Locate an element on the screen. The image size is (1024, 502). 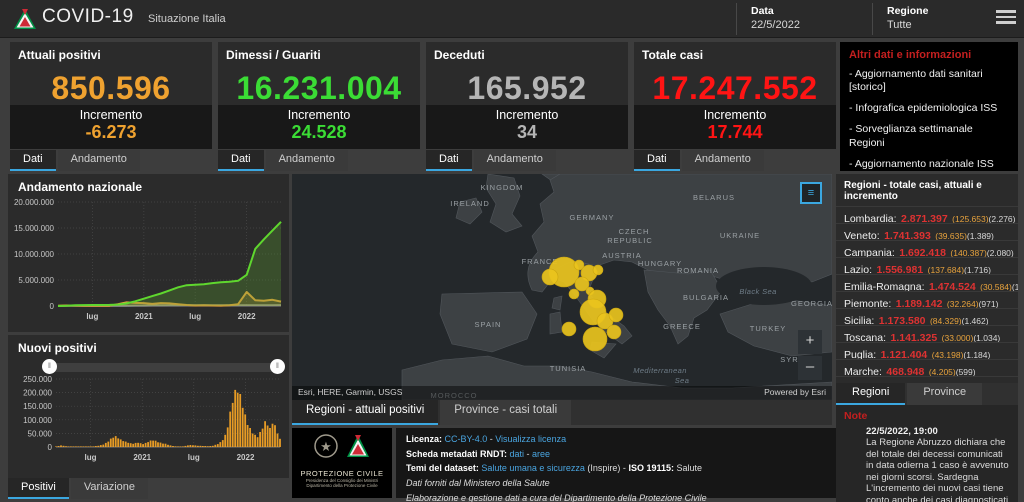
stat-panel-deceduti: Deceduti 165.952 Incremento 34 is located at coordinates (527, 95).